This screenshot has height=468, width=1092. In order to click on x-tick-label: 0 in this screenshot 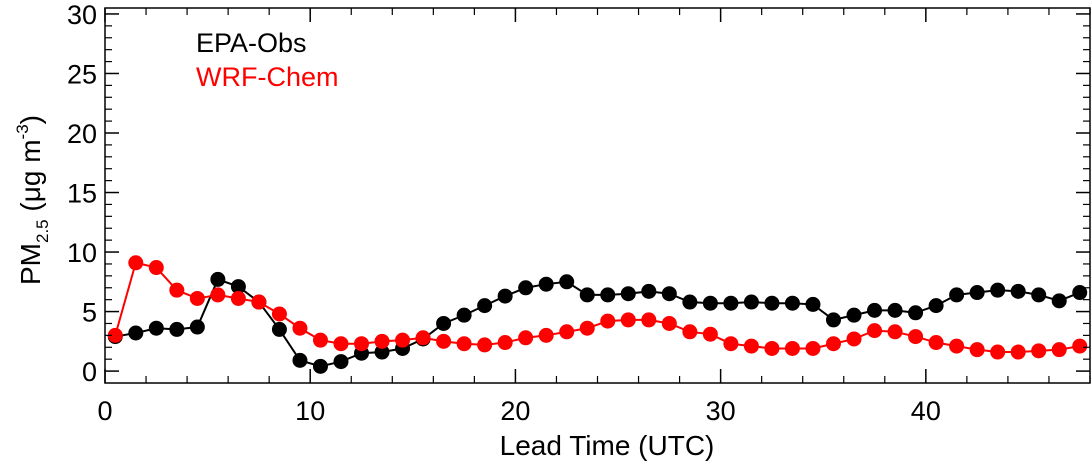, I will do `click(104, 411)`.